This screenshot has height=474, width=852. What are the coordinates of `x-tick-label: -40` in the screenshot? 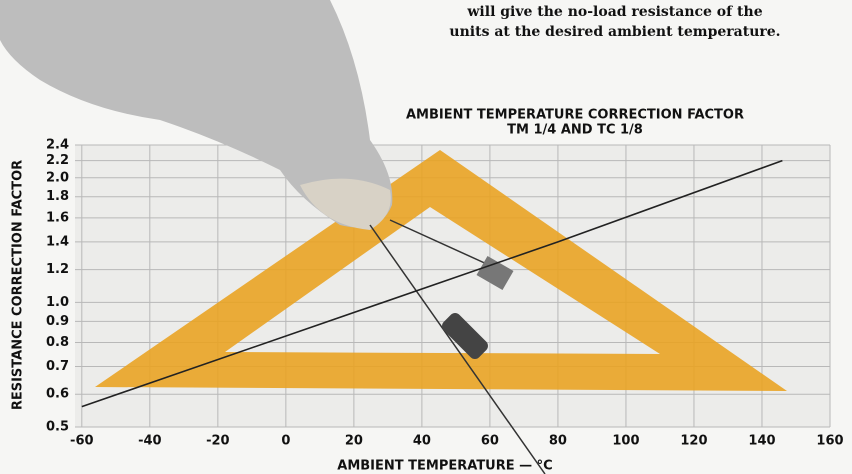 It's located at (150, 441).